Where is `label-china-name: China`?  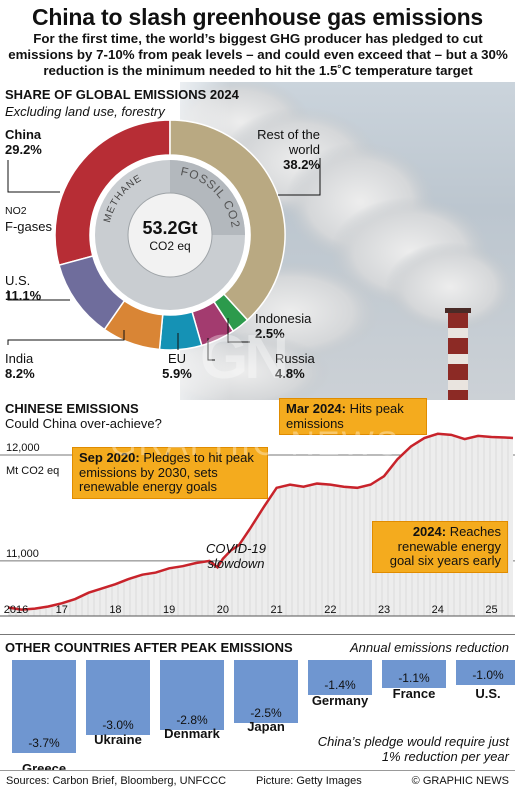 label-china-name: China is located at coordinates (23, 134).